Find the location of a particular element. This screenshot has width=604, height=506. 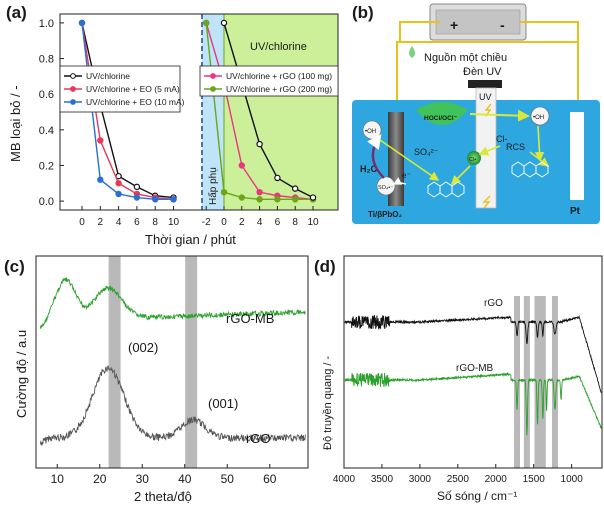

uv-region is located at coordinates (281, 112).